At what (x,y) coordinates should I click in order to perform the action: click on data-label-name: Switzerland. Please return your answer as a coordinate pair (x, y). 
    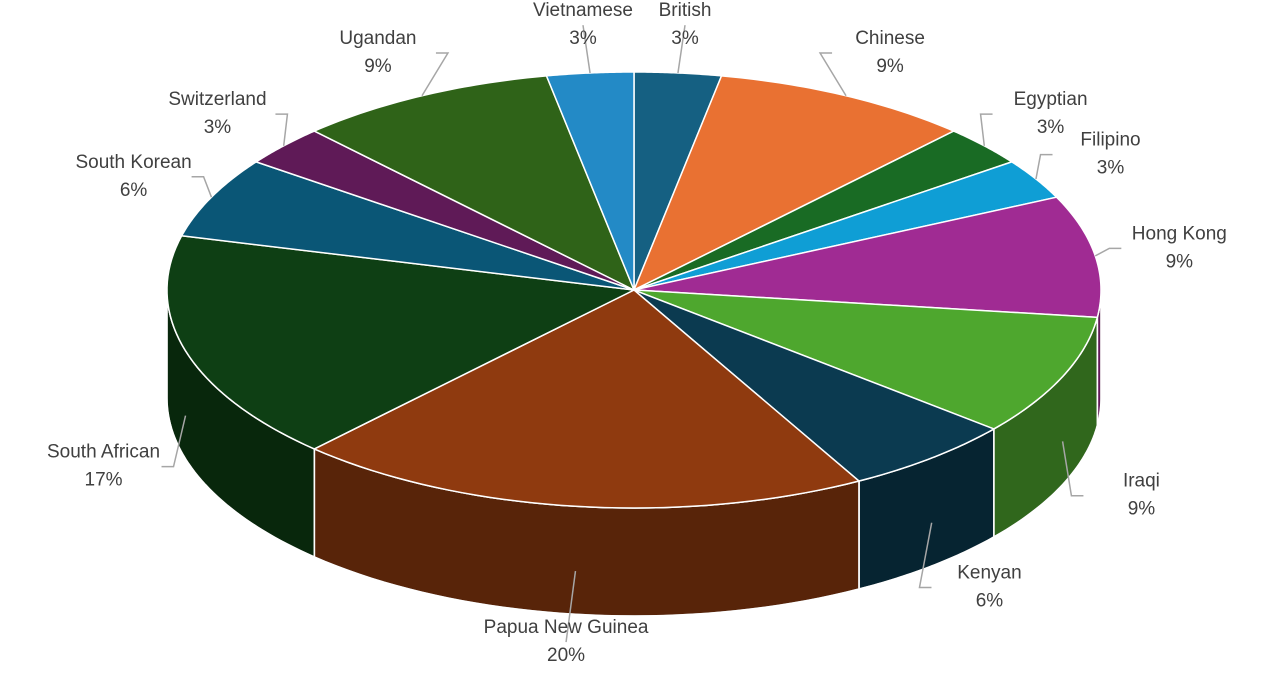
    Looking at the image, I should click on (217, 99).